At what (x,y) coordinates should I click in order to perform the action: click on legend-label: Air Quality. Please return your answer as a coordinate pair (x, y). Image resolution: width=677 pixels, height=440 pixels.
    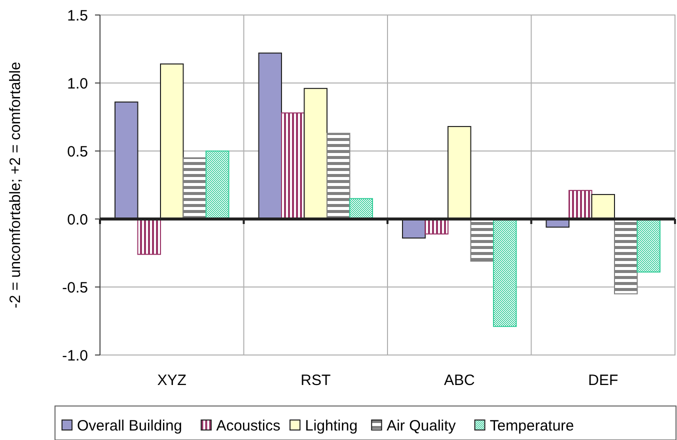
    Looking at the image, I should click on (421, 425).